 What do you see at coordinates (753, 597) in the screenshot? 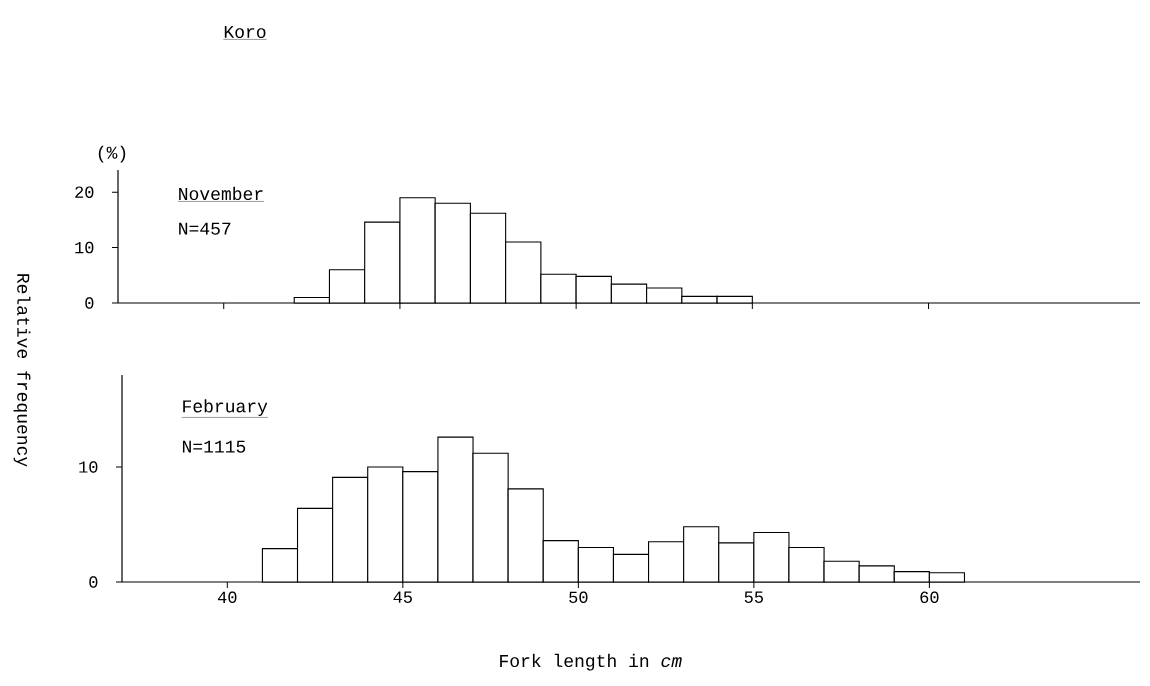
I see `x-tick-label: 55` at bounding box center [753, 597].